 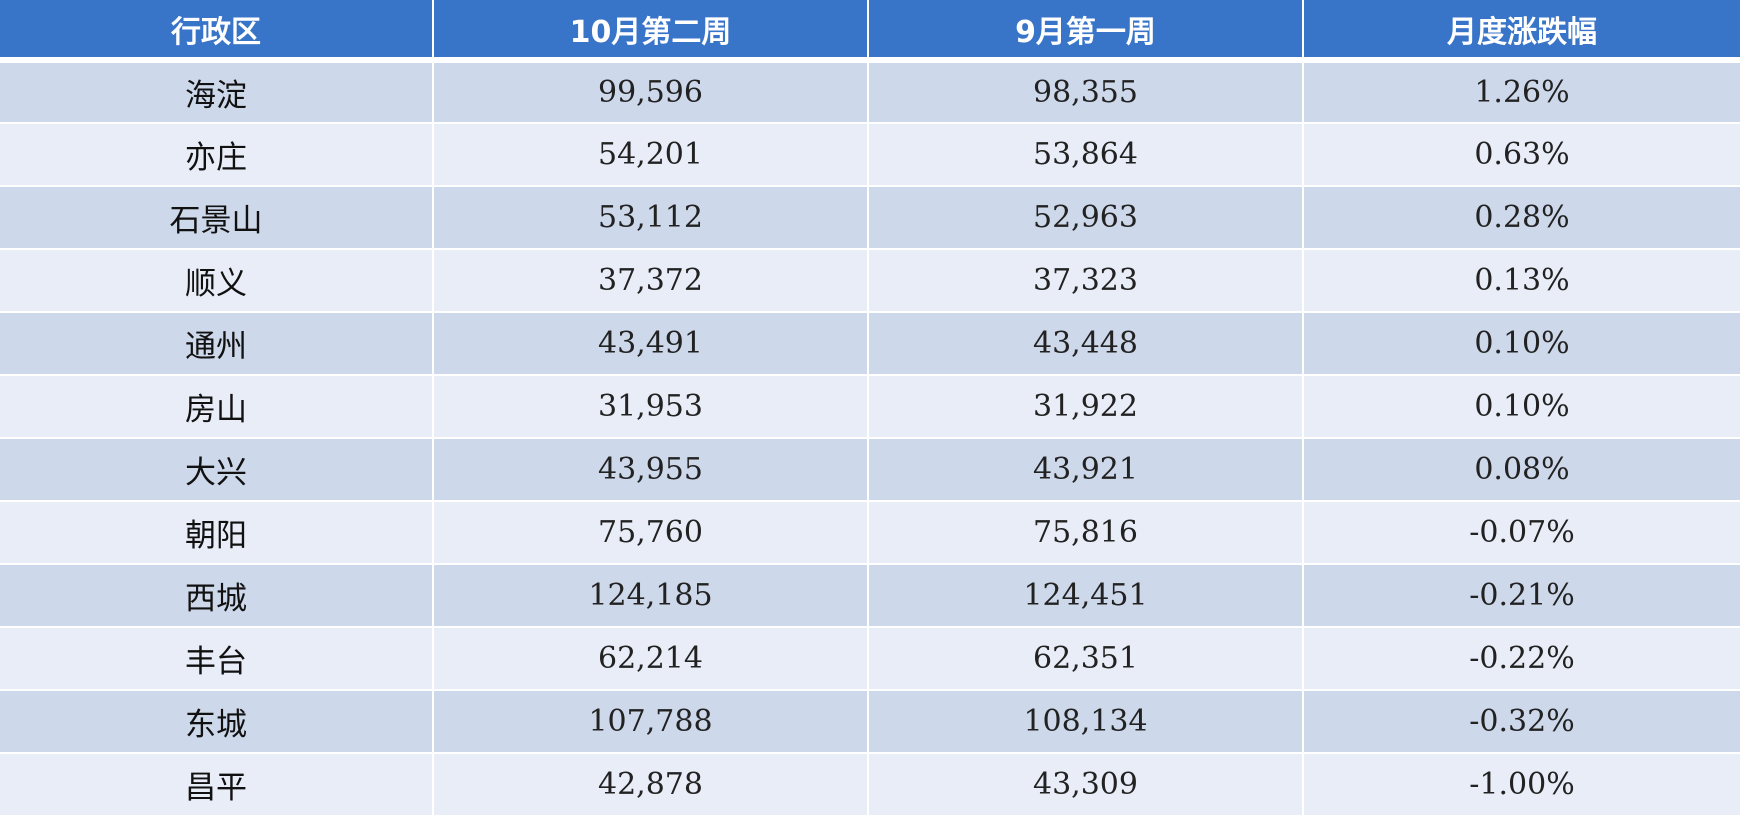 What do you see at coordinates (217, 92) in the screenshot?
I see `cell-district: 海淀` at bounding box center [217, 92].